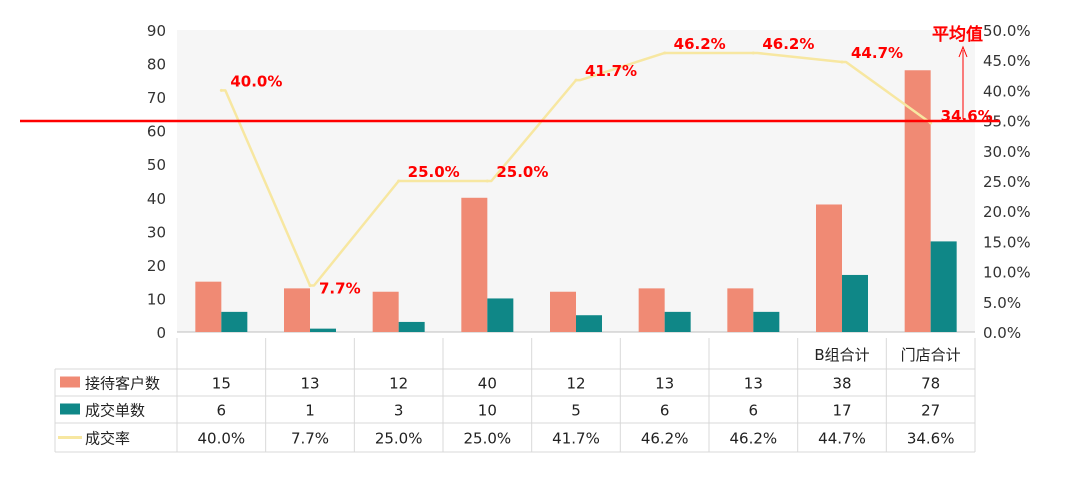 Image resolution: width=1080 pixels, height=489 pixels. I want to click on left-tick-label: 90, so click(156, 31).